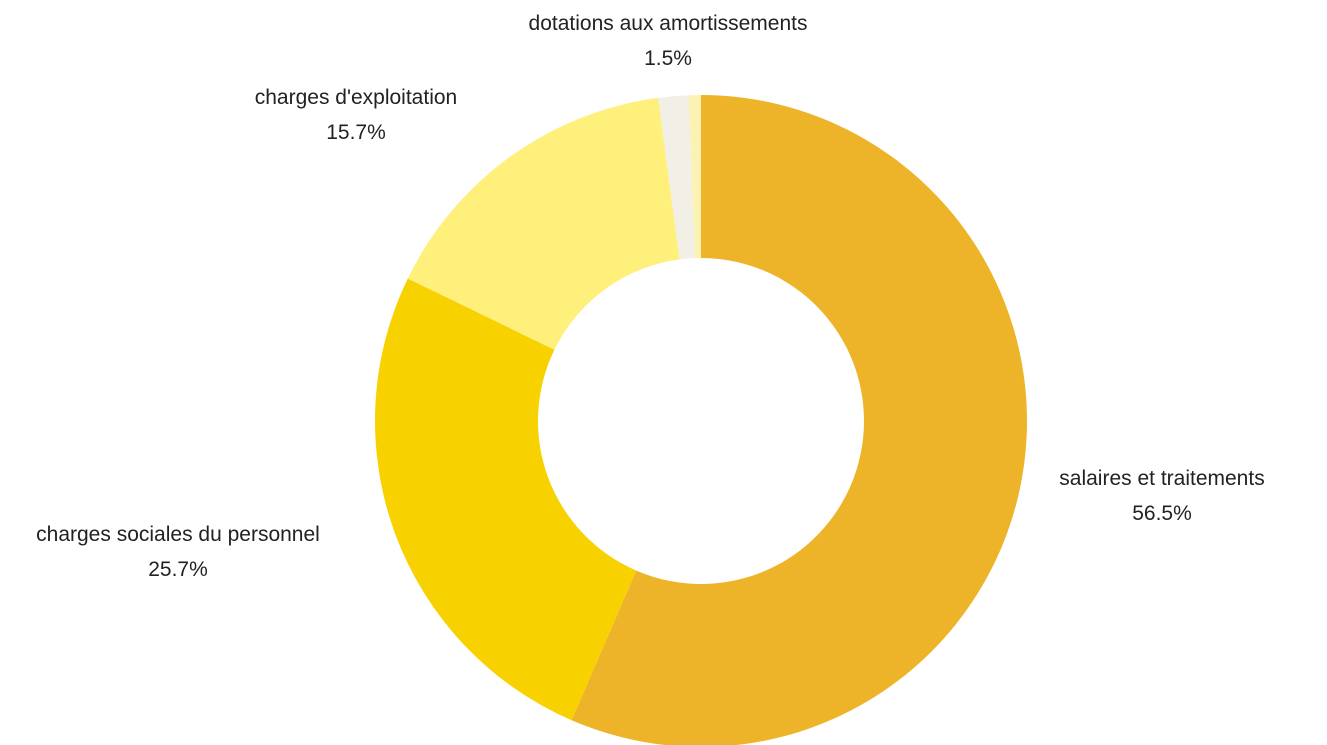 The width and height of the screenshot is (1327, 745). What do you see at coordinates (178, 534) in the screenshot?
I see `slice-label-charges-sociales-du-personnel: charges sociales du personnel` at bounding box center [178, 534].